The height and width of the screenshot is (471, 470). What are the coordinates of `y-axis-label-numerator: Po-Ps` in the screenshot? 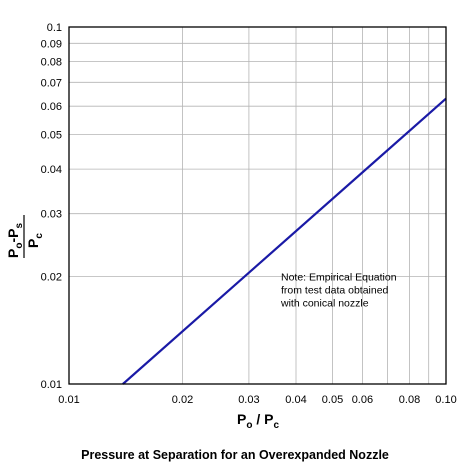 It's located at (15, 240).